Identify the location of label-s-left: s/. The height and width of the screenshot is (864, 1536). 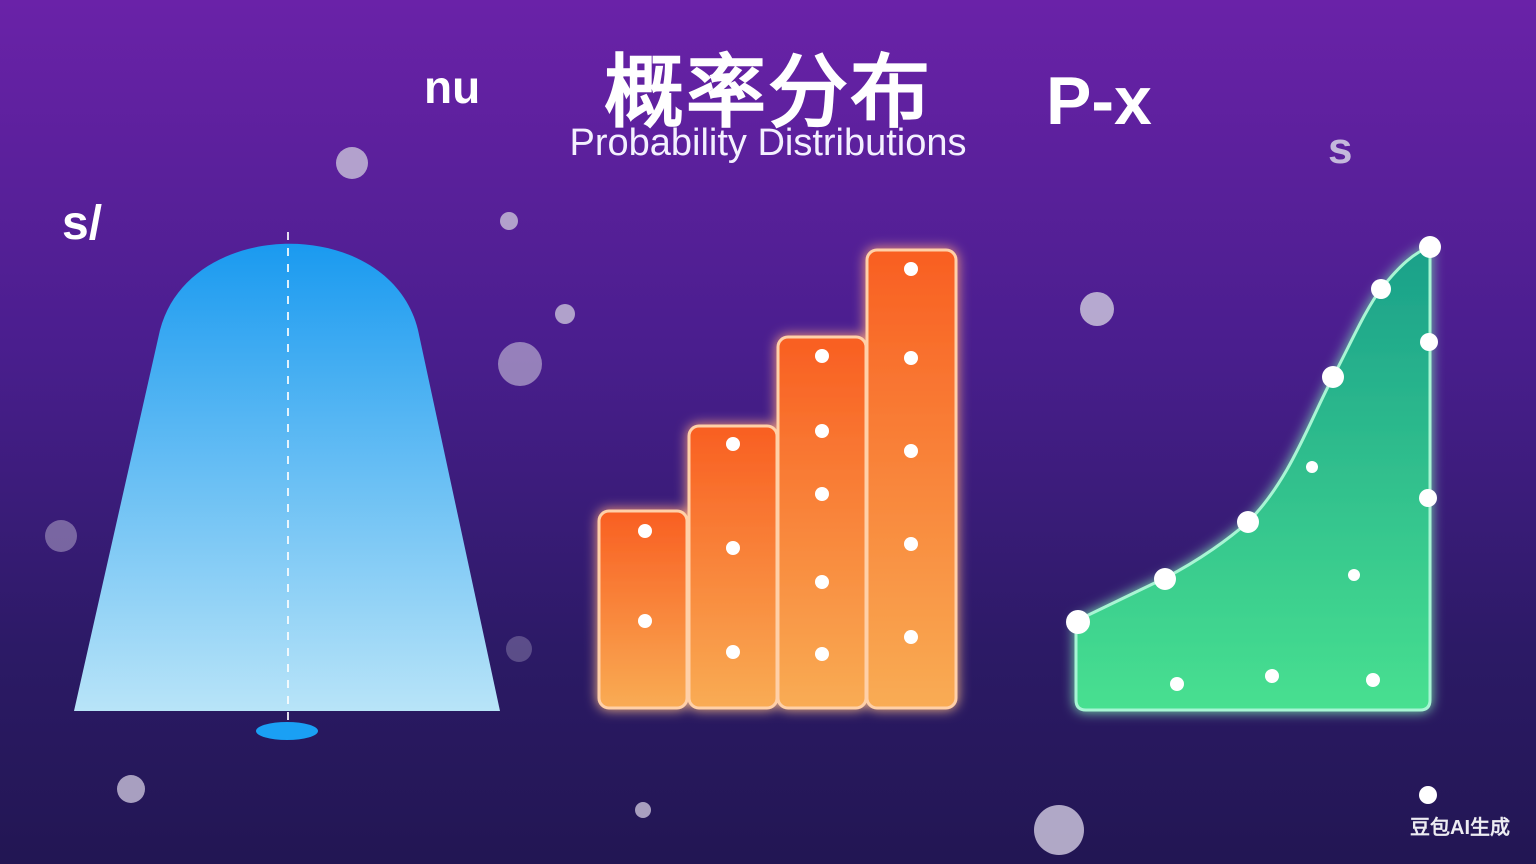
(82, 223).